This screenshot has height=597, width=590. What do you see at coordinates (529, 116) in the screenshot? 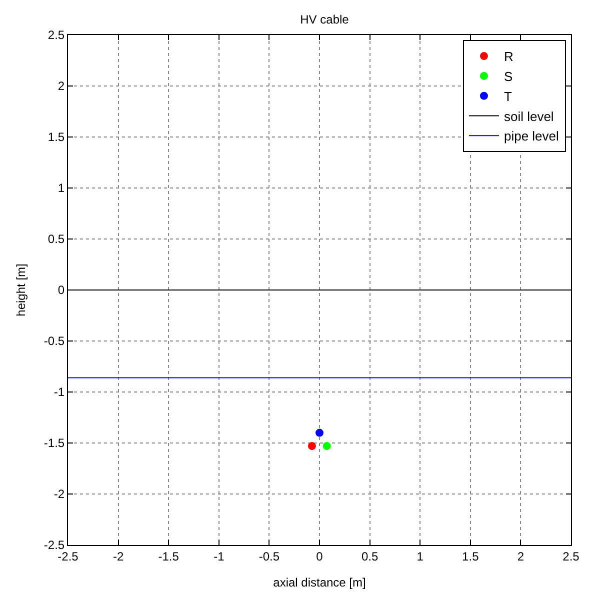
I see `legend-label: soil level` at bounding box center [529, 116].